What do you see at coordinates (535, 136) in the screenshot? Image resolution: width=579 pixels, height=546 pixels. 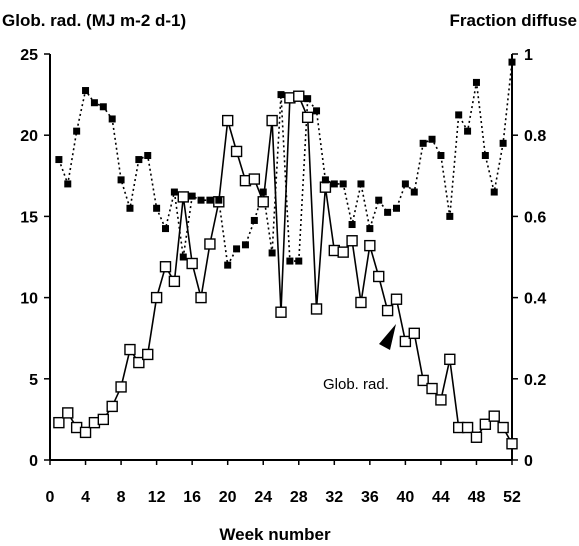 I see `y-right-tick-label: 0.8` at bounding box center [535, 136].